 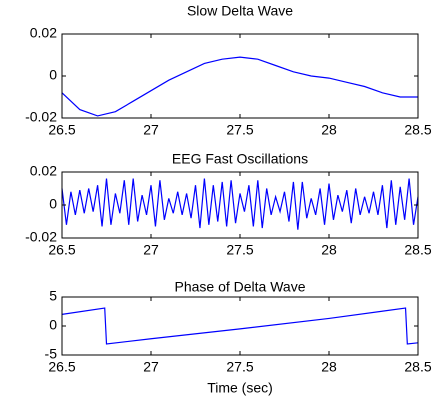 What do you see at coordinates (240, 388) in the screenshot?
I see `x-axis-label: Time (sec)` at bounding box center [240, 388].